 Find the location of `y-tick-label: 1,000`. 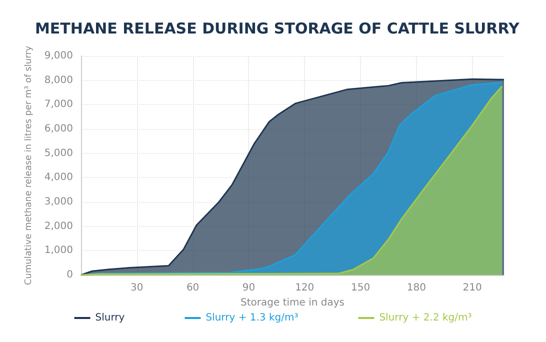

y-tick-label: 1,000 is located at coordinates (58, 250).